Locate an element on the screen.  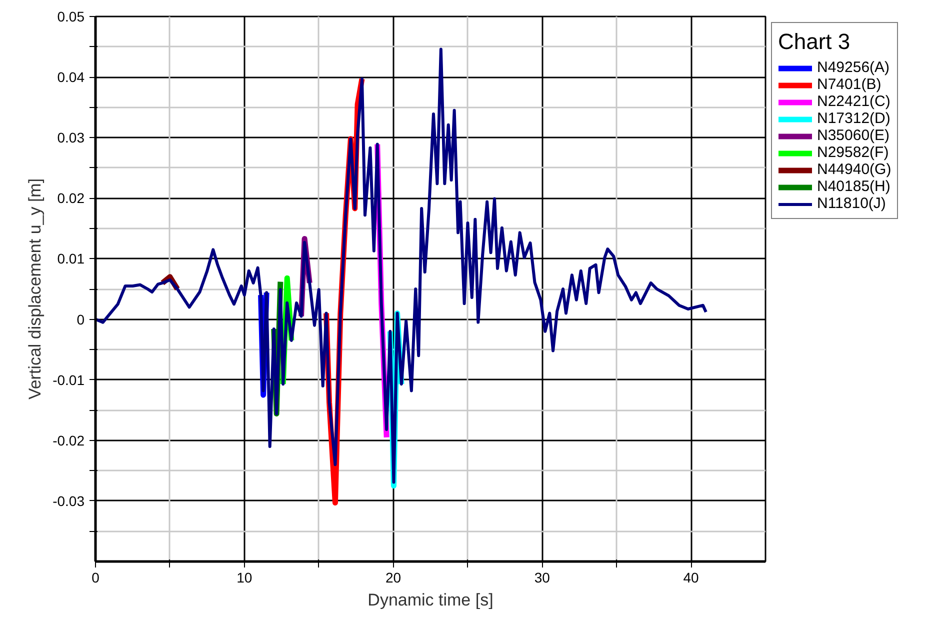
x-tick-label: 20 is located at coordinates (393, 578).